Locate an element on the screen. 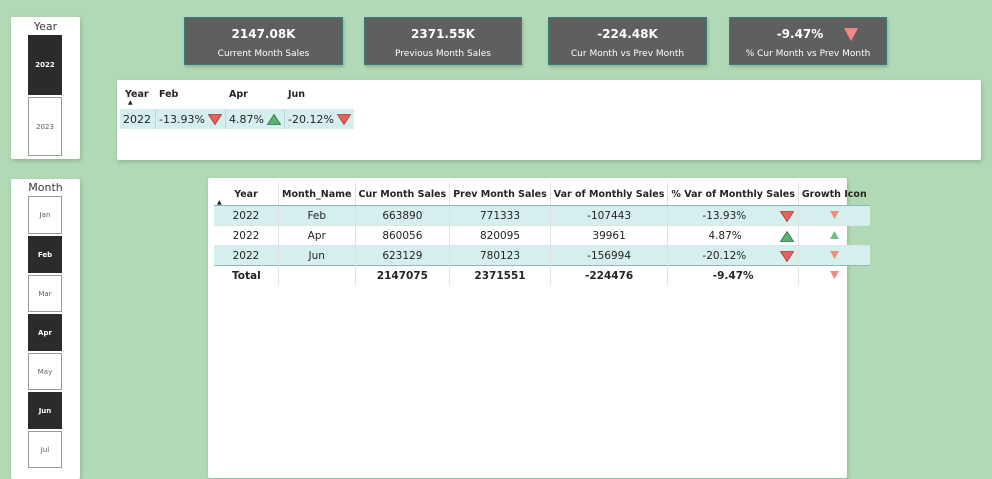  cell-pct-var: 4.87% is located at coordinates (733, 235).